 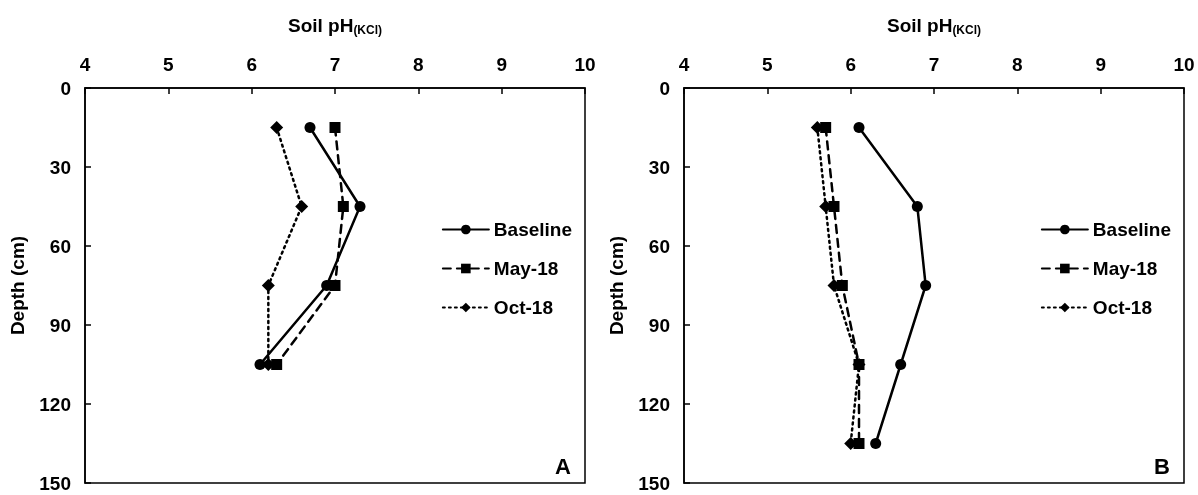 I want to click on annotation: A, so click(x=563, y=466).